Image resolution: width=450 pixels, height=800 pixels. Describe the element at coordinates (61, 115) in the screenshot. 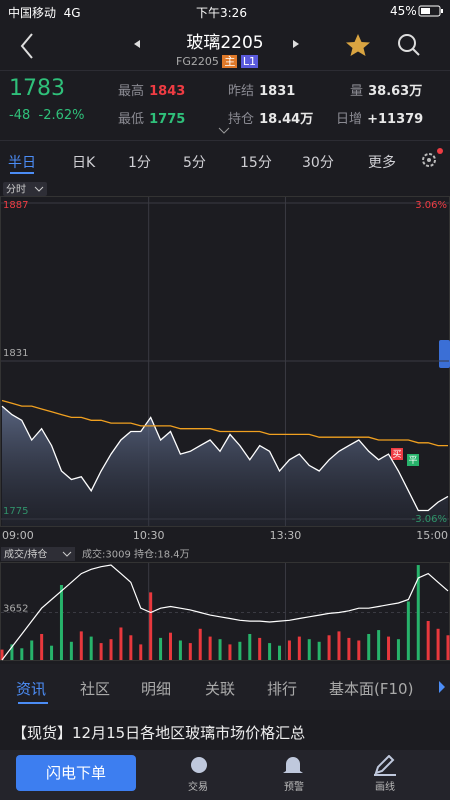

I see `change-pct: -2.62%` at that location.